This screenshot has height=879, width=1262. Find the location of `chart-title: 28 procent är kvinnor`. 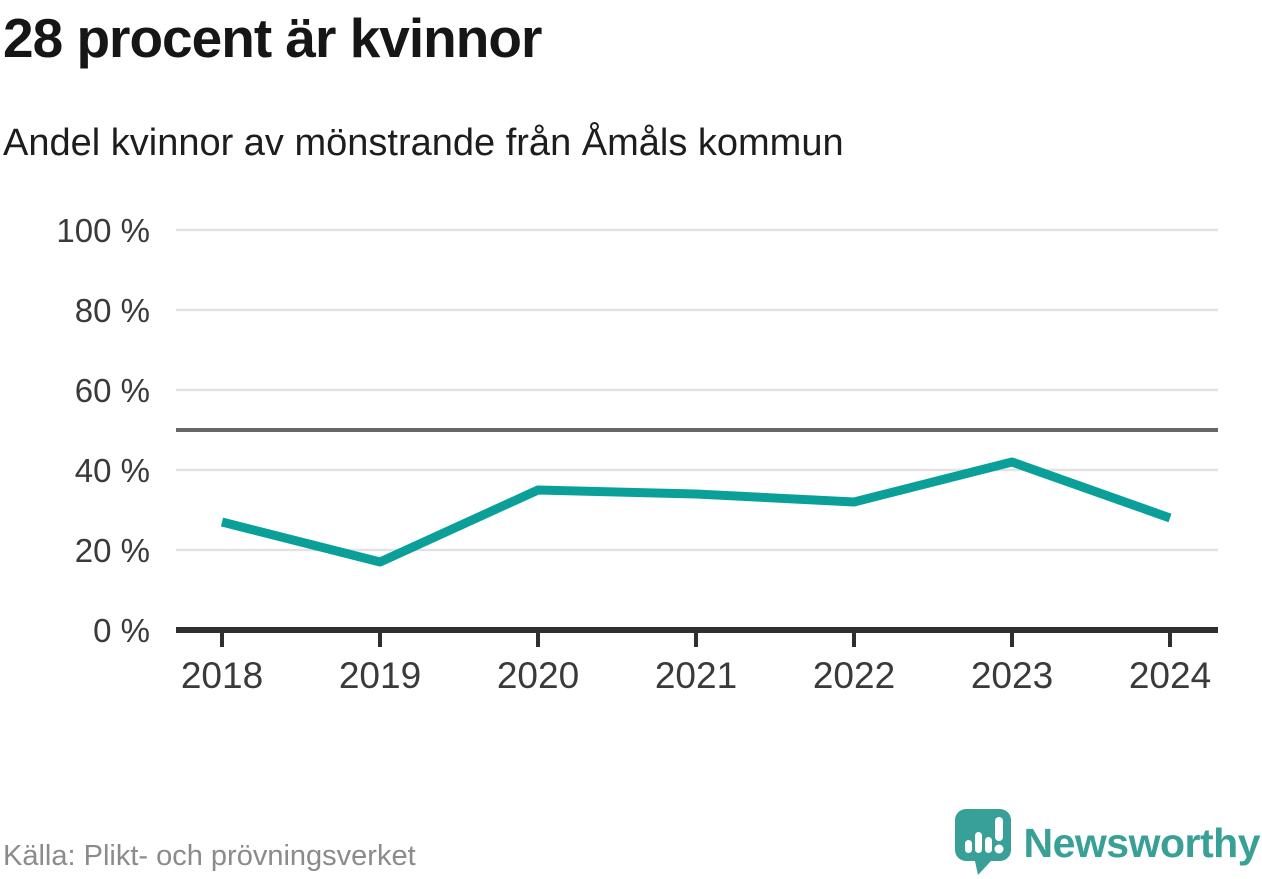

chart-title: 28 procent är kvinnor is located at coordinates (272, 38).